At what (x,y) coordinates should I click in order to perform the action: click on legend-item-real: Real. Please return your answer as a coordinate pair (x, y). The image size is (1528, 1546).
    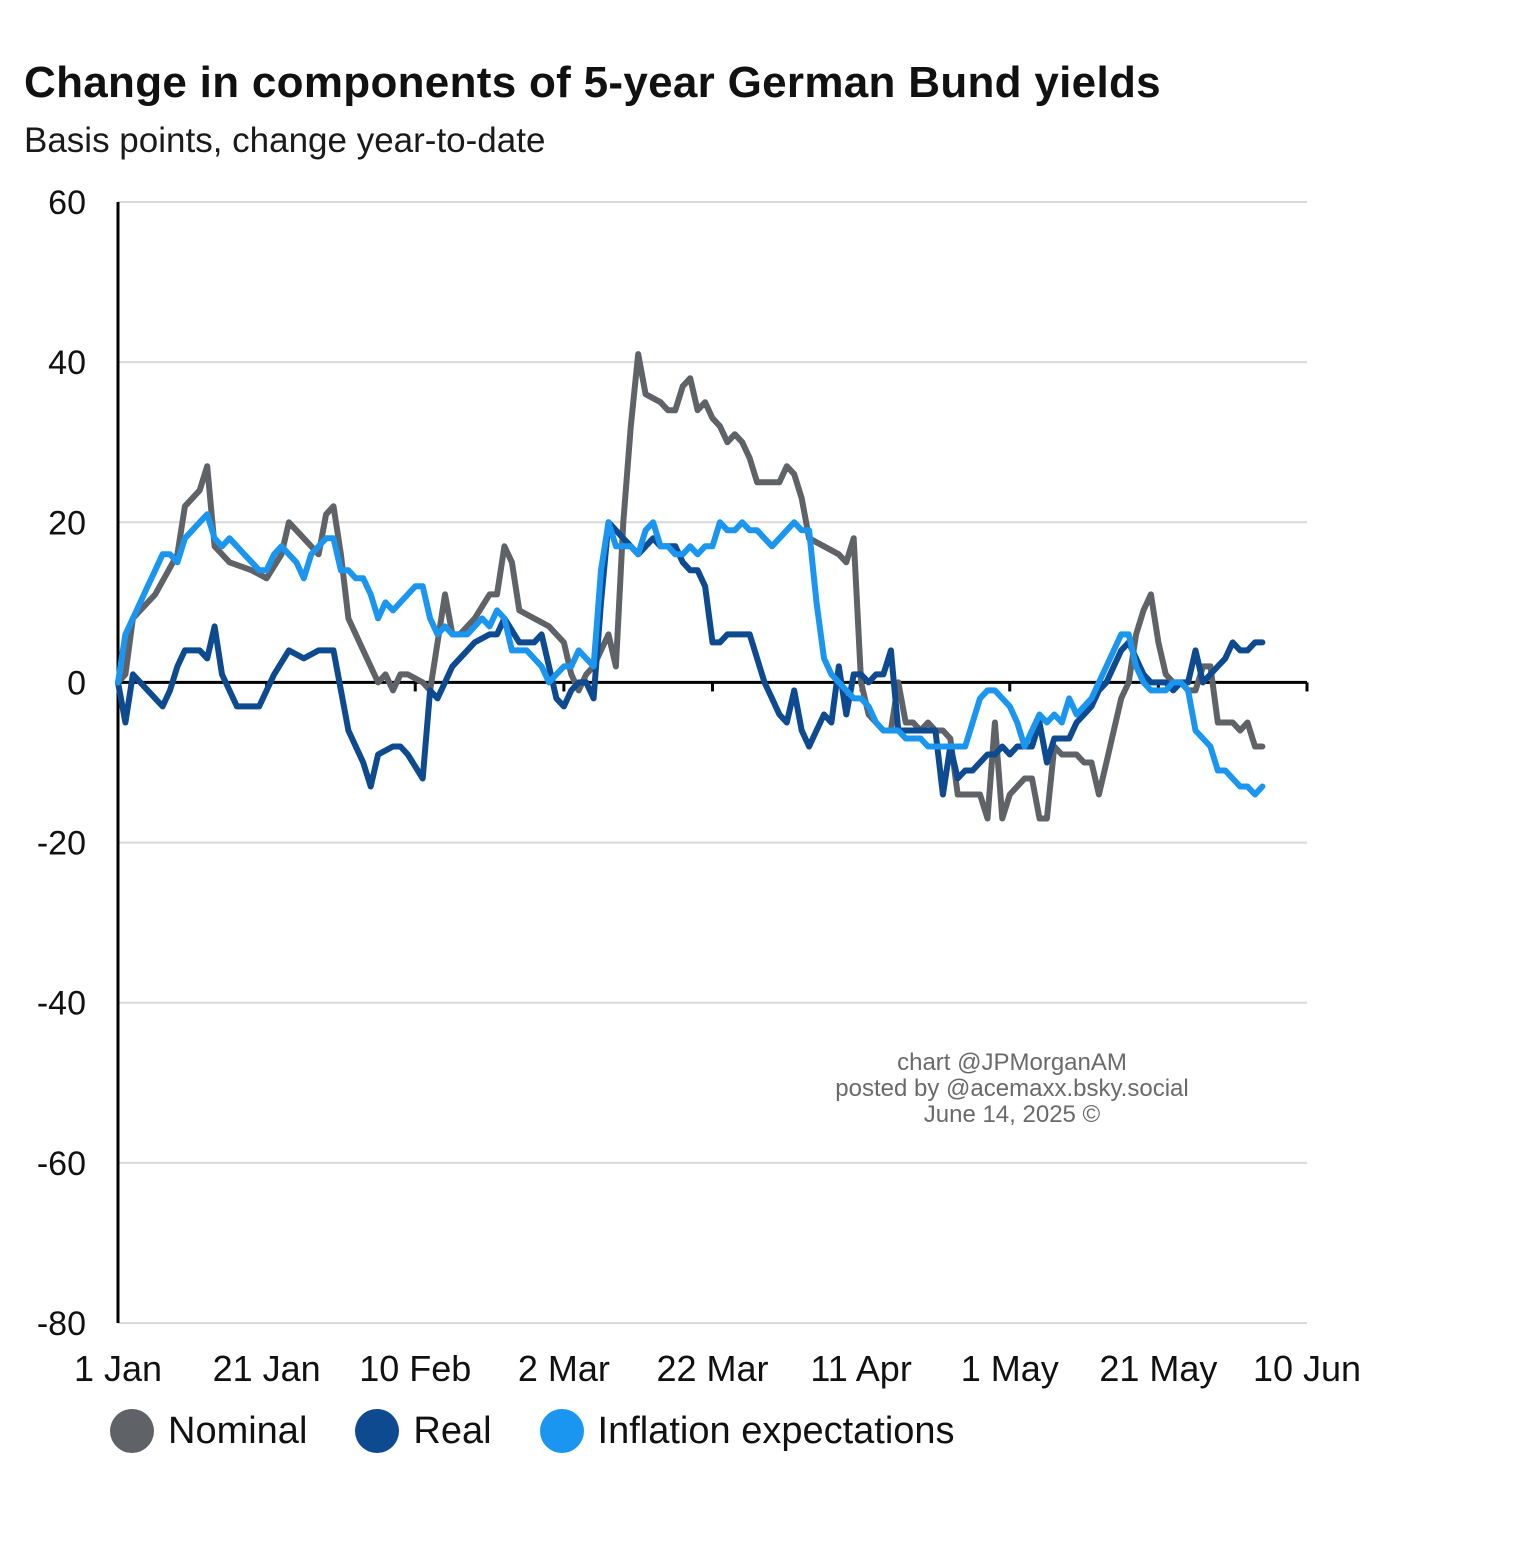
    Looking at the image, I should click on (423, 1431).